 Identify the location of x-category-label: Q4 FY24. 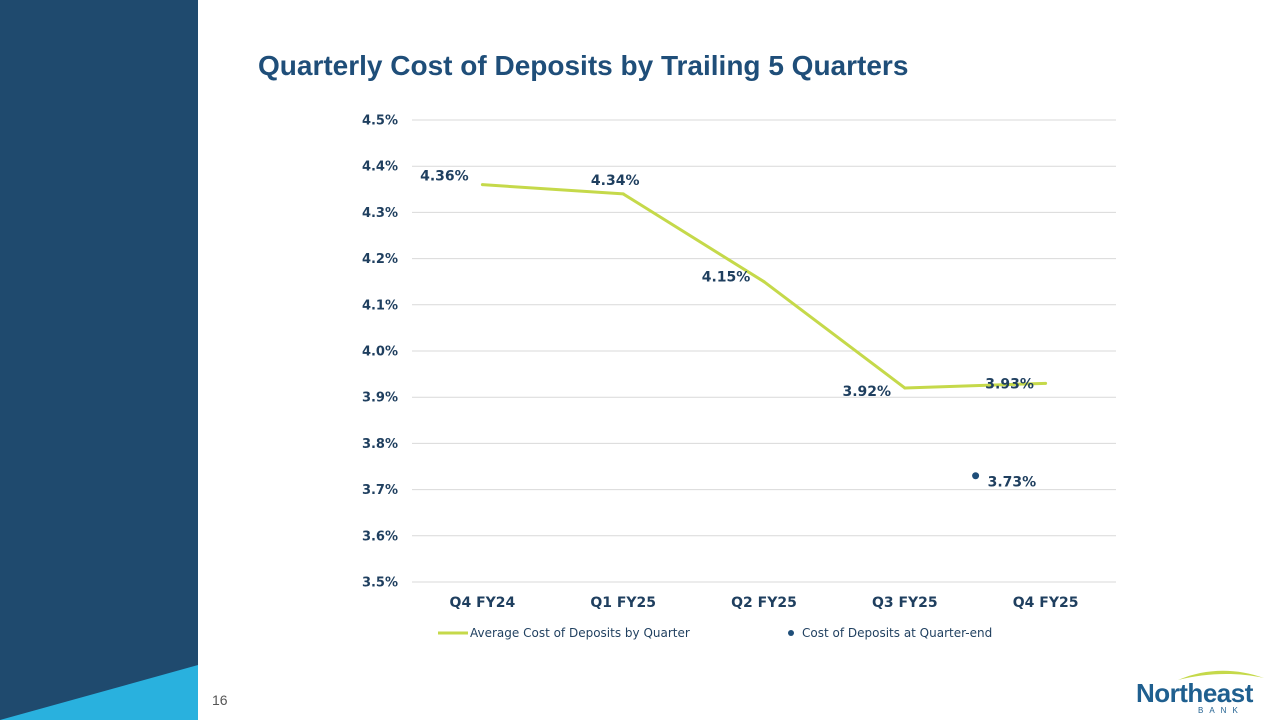
(483, 603).